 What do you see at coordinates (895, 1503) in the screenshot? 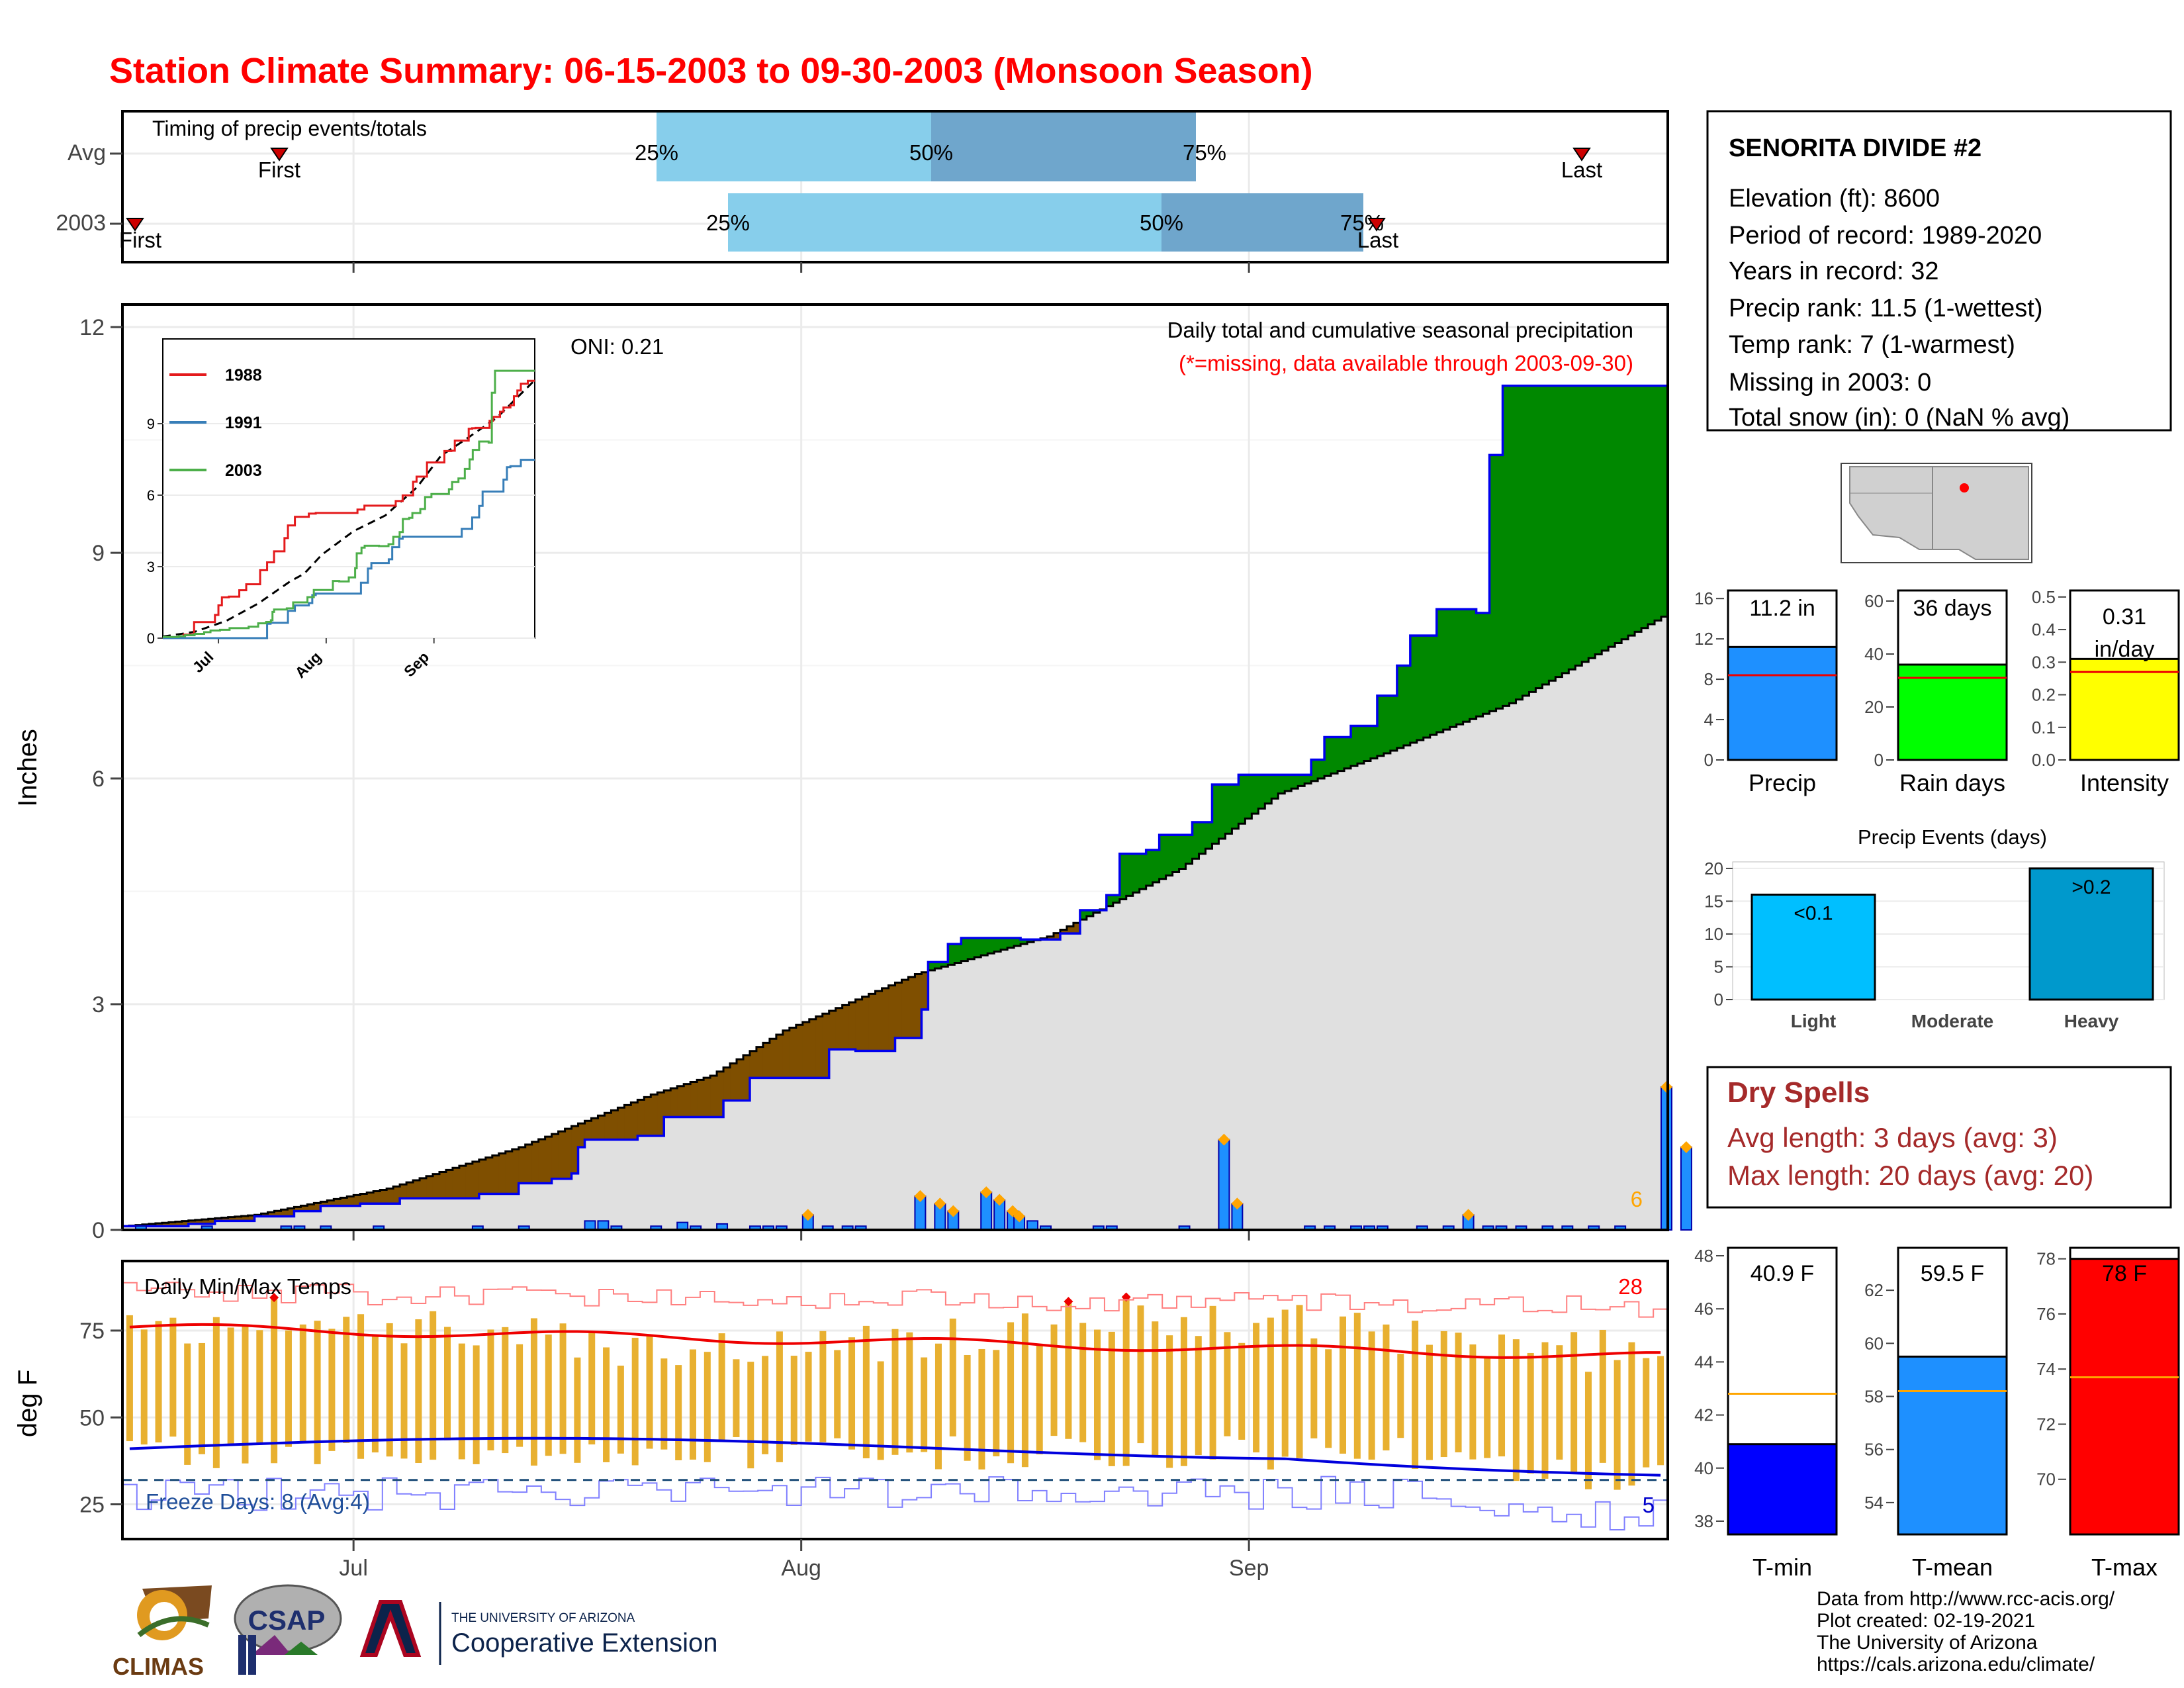
I see `record-min-line` at bounding box center [895, 1503].